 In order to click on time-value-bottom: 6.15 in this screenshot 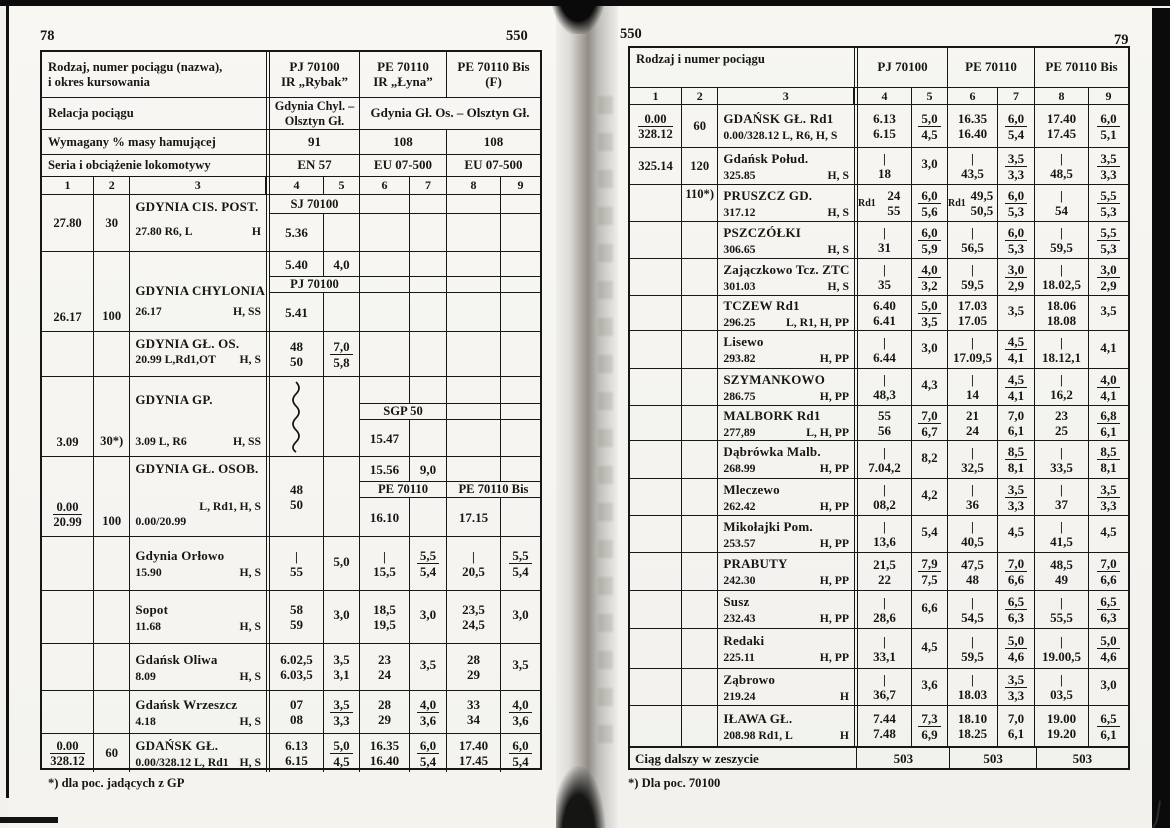, I will do `click(884, 133)`.